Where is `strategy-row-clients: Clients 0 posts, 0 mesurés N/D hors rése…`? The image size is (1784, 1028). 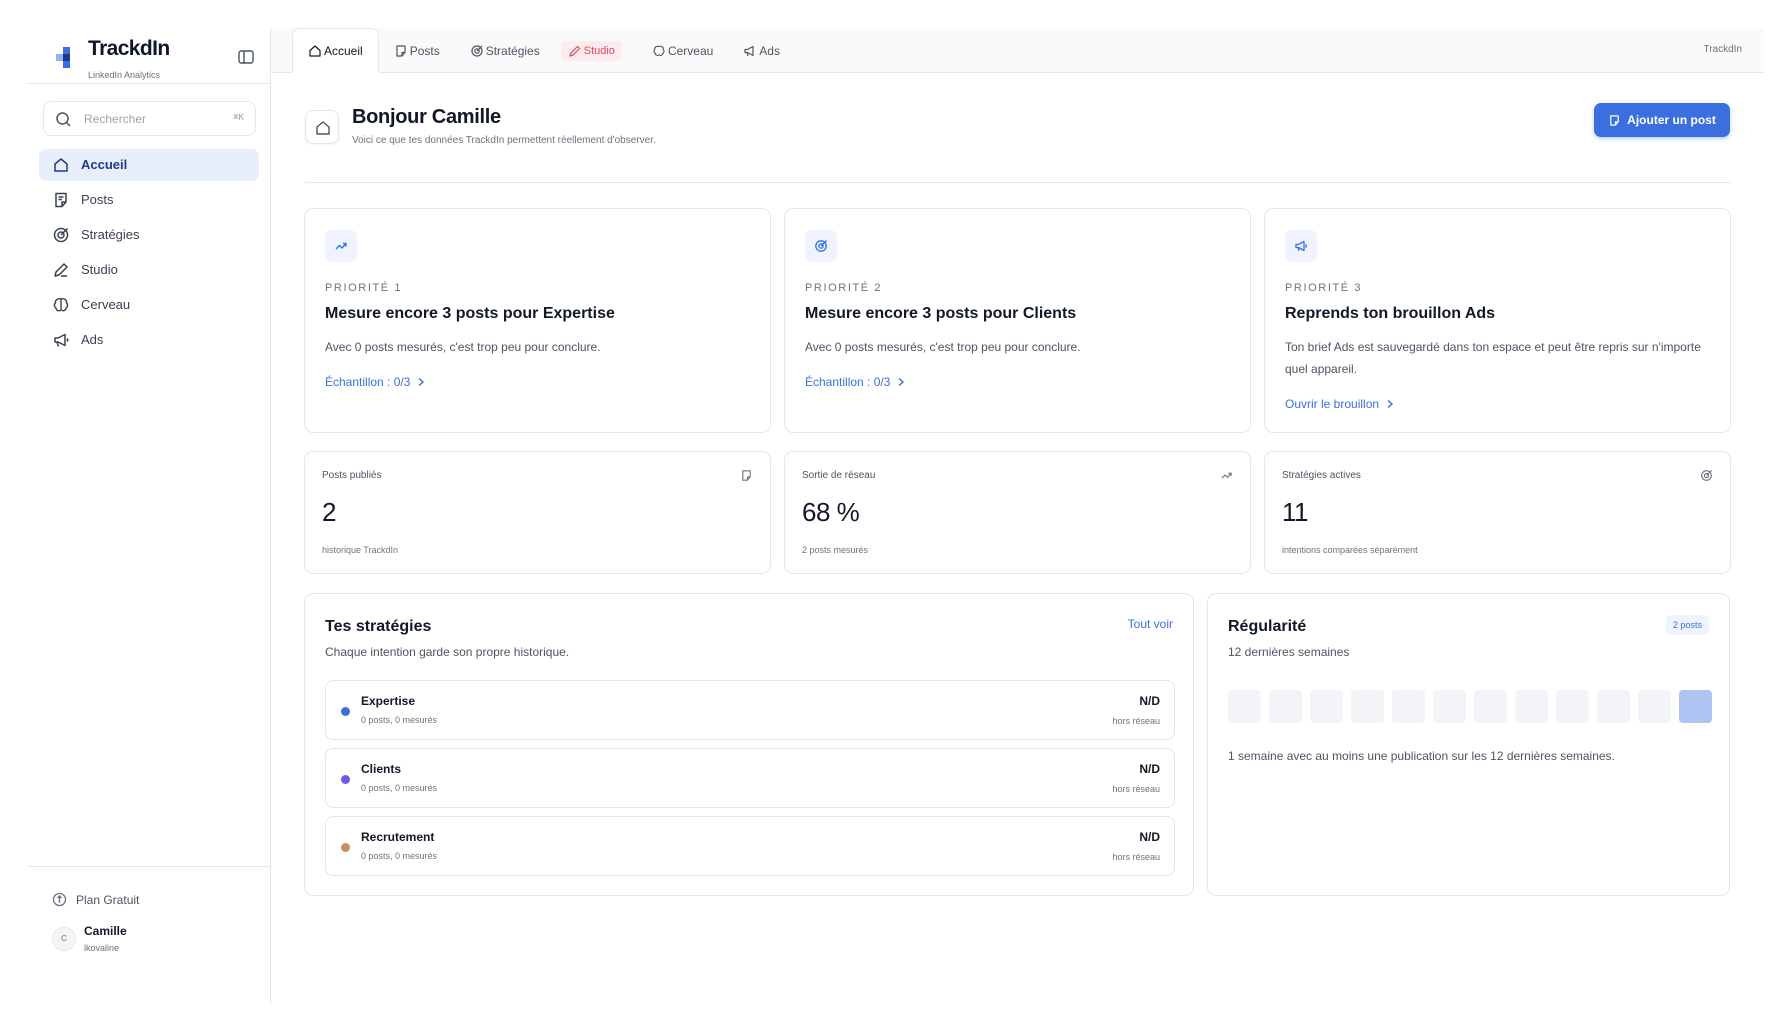
strategy-row-clients: Clients 0 posts, 0 mesurés N/D hors rése… is located at coordinates (750, 778).